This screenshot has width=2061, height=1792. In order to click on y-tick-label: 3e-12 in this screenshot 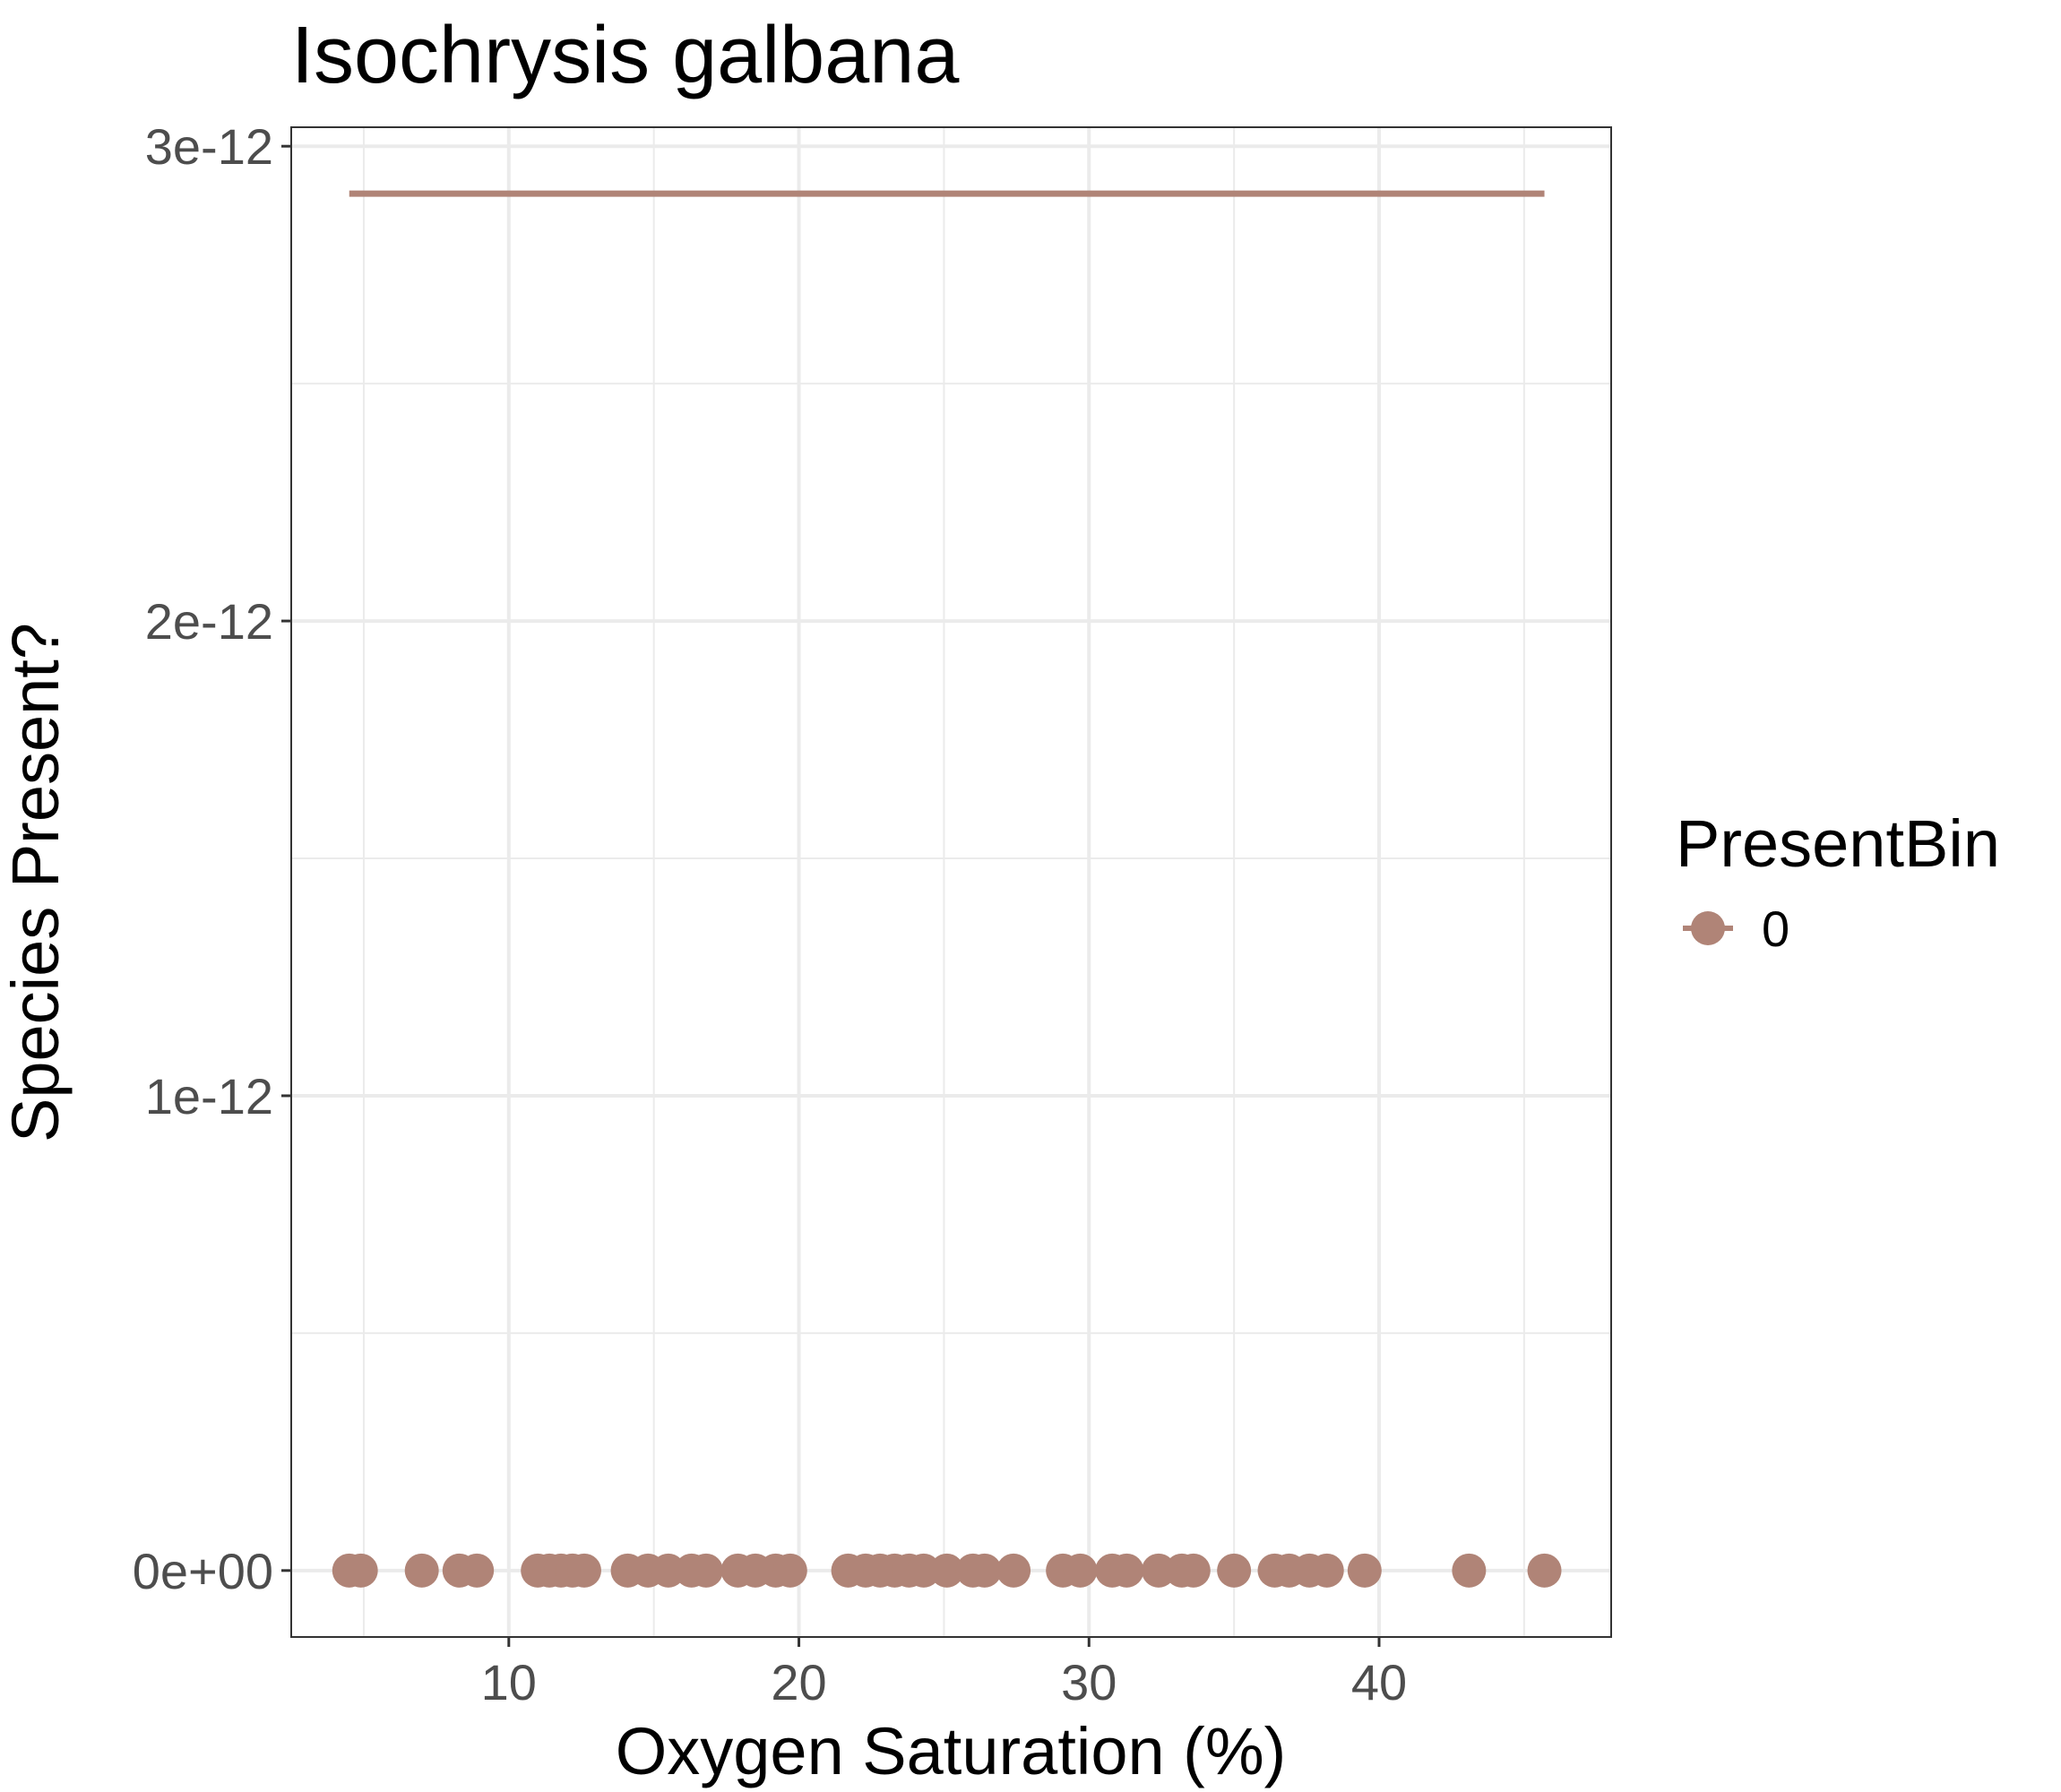, I will do `click(209, 146)`.